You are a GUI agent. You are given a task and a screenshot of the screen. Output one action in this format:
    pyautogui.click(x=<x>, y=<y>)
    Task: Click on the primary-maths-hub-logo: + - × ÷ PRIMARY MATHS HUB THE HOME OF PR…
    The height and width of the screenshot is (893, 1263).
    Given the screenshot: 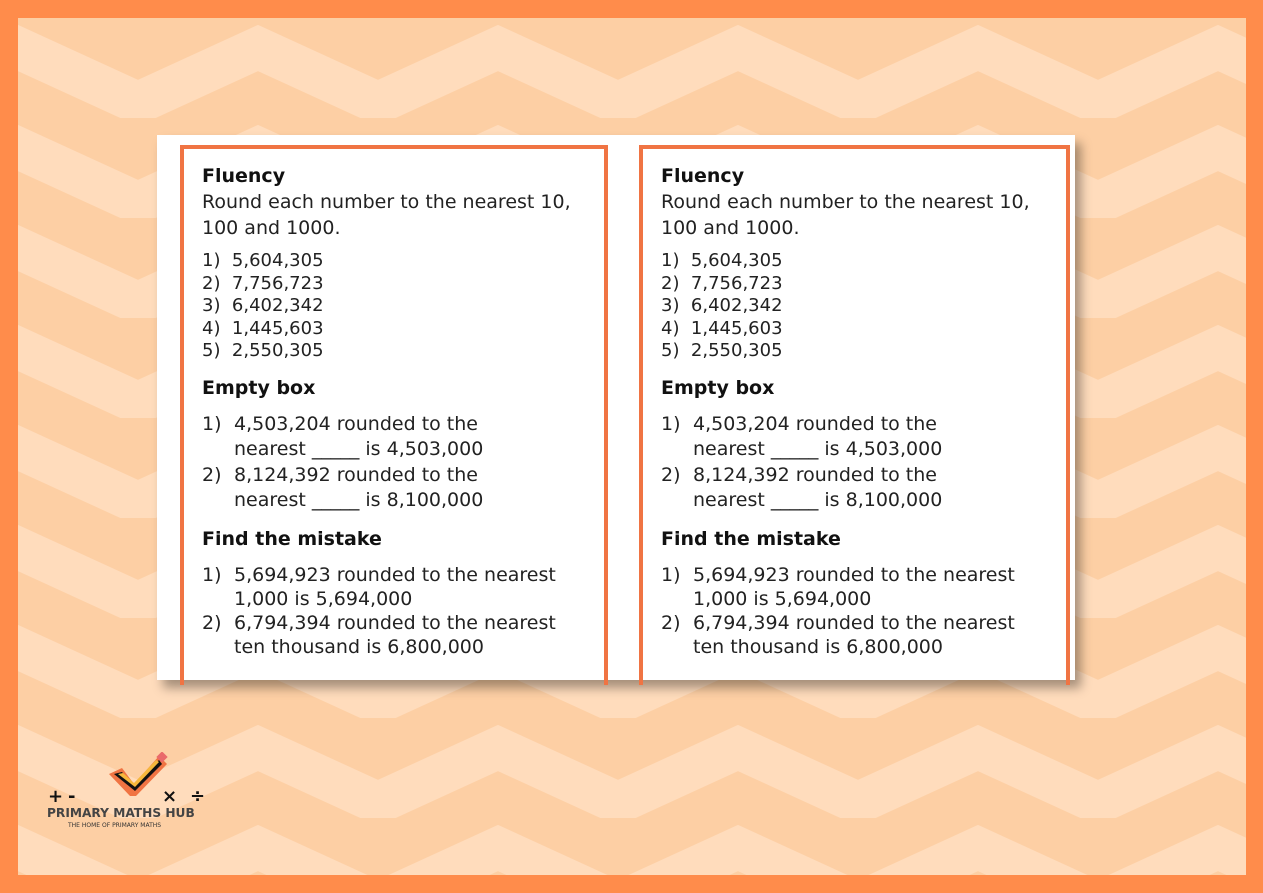 What is the action you would take?
    pyautogui.click(x=134, y=791)
    